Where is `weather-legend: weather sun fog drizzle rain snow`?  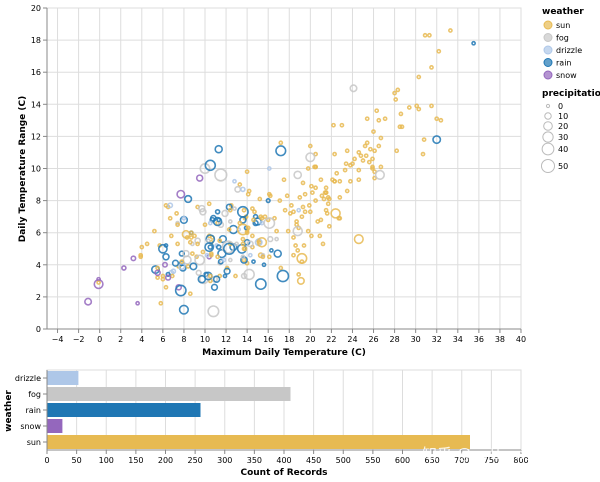
weather-legend: weather sun fog drizzle rain snow is located at coordinates (563, 43).